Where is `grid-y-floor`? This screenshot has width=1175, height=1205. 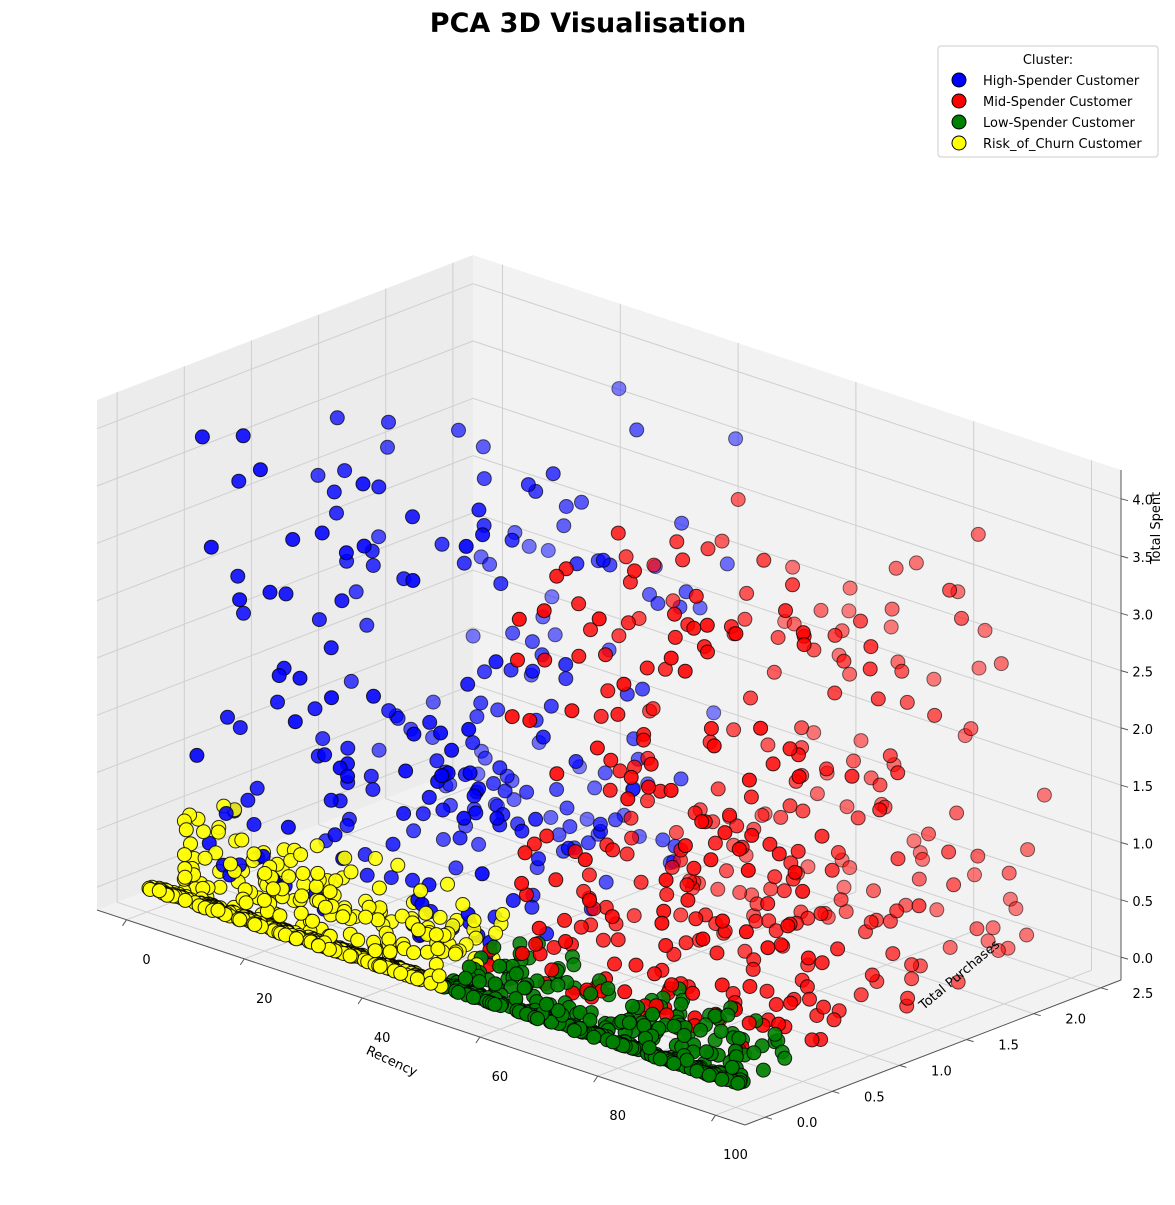
grid-y-floor is located at coordinates (709, 906).